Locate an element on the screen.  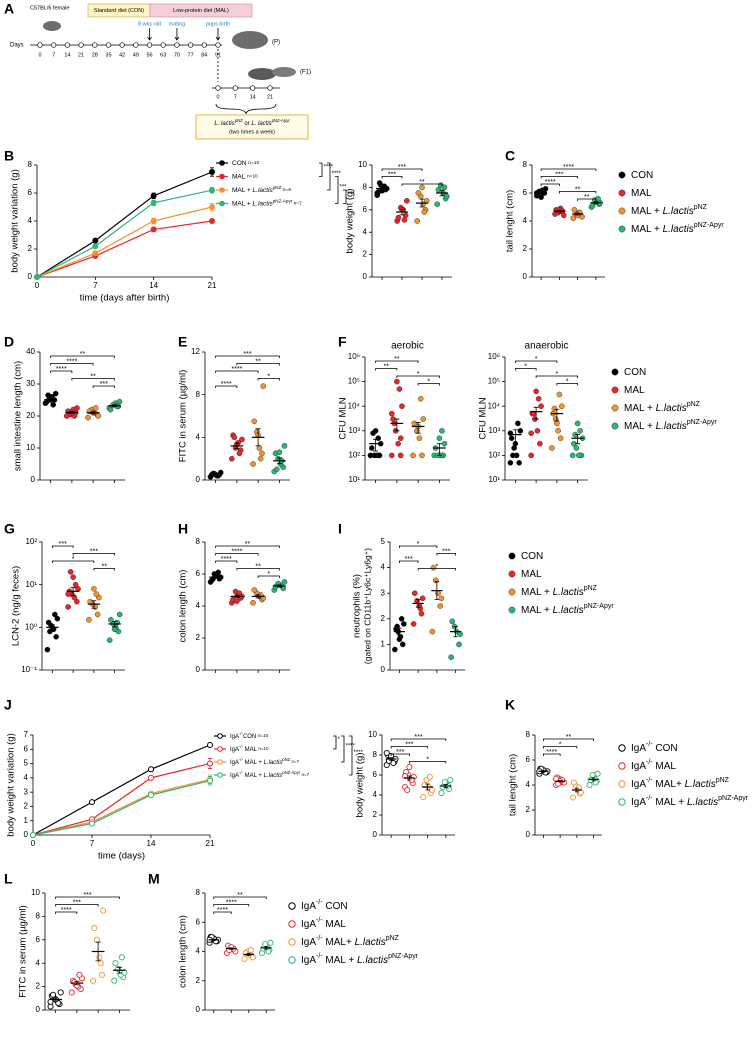
text-part: n=10 is located at coordinates (253, 163).